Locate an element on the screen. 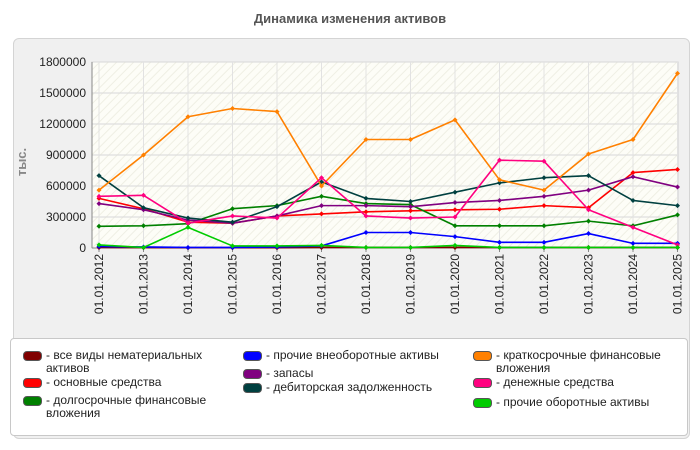 Image resolution: width=700 pixels, height=450 pixels. legend-label: долгосрочные финансовые вложения is located at coordinates (126, 406).